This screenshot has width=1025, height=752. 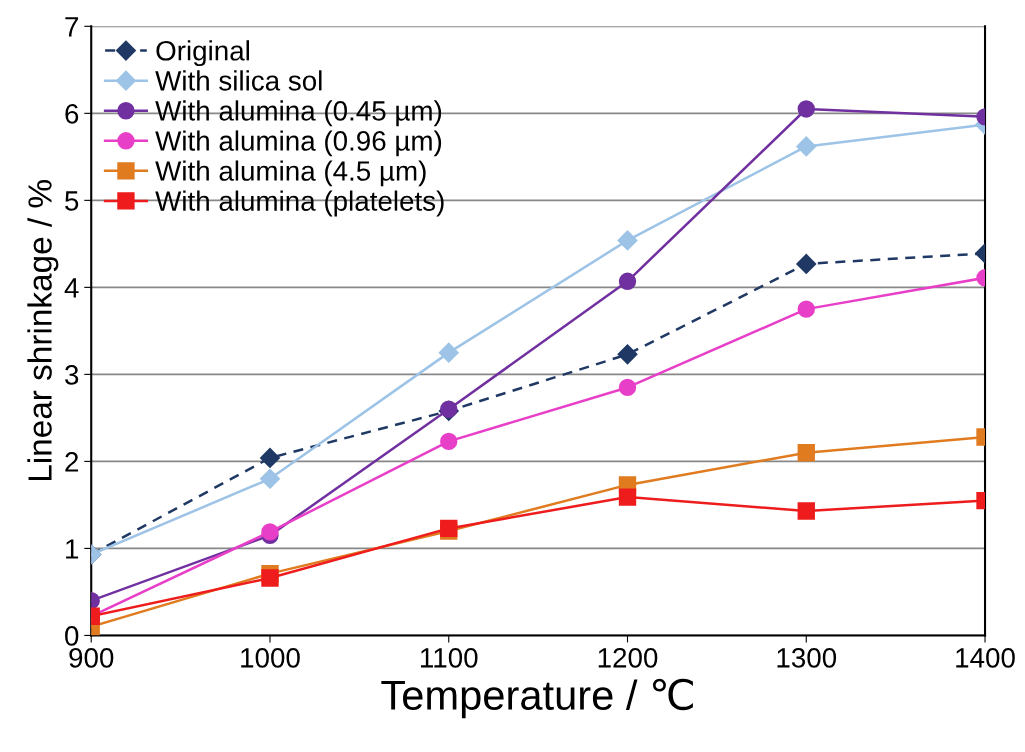 I want to click on y-tick-label: 3, so click(x=72, y=375).